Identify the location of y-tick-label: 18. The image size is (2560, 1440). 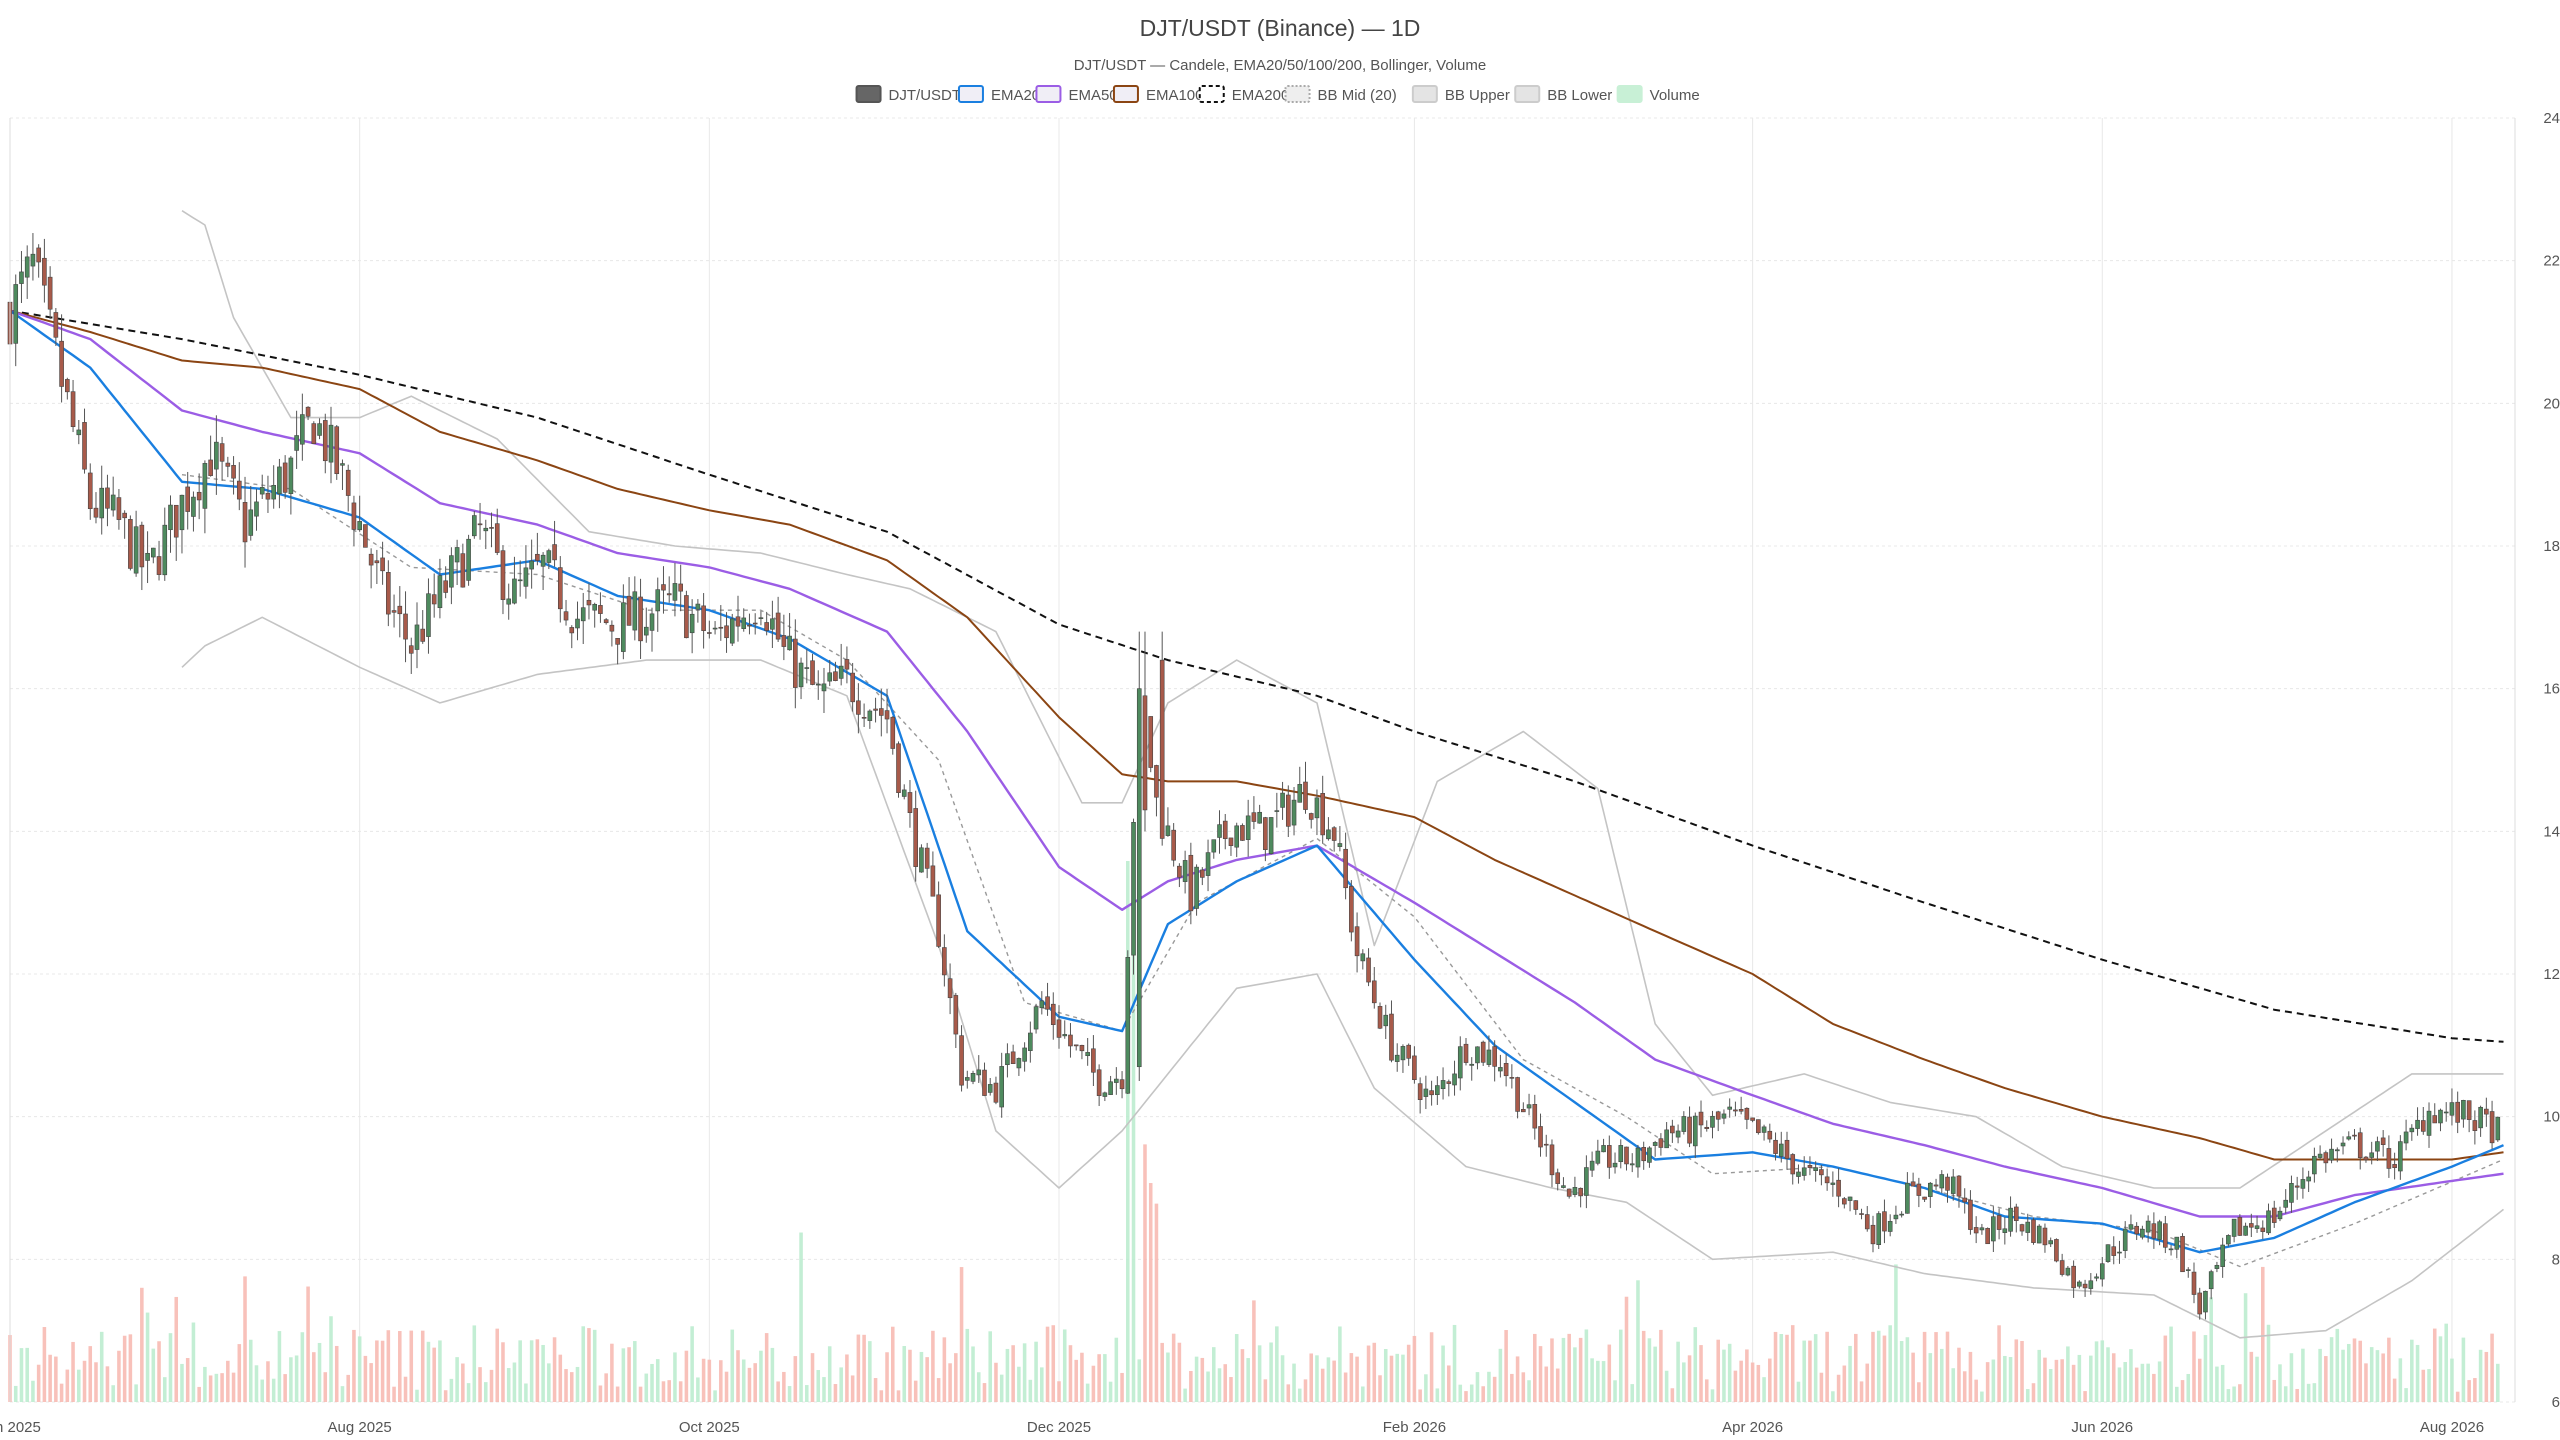
(2551, 546).